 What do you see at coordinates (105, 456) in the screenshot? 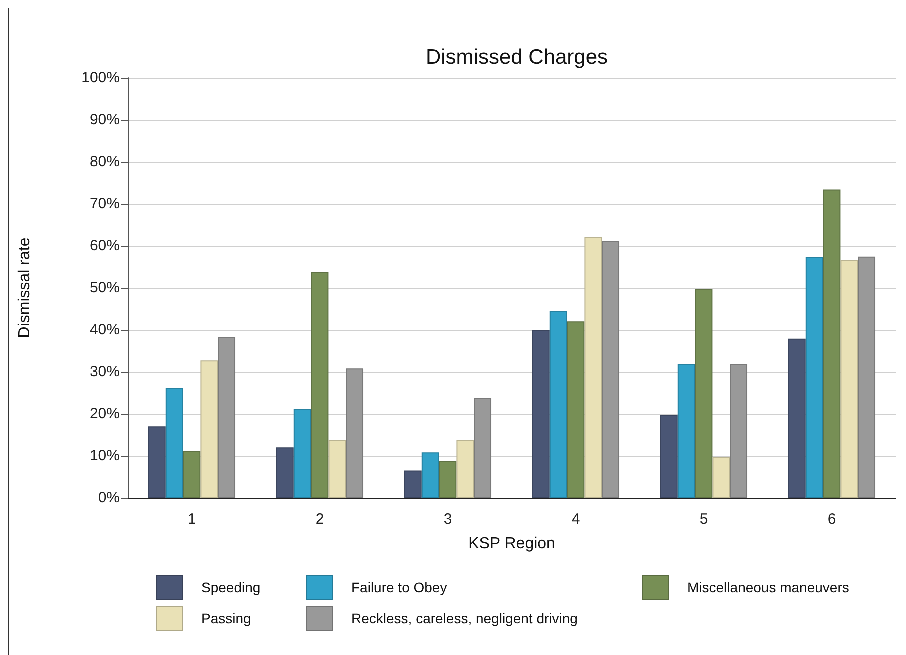
I see `y-tick-label: 10%` at bounding box center [105, 456].